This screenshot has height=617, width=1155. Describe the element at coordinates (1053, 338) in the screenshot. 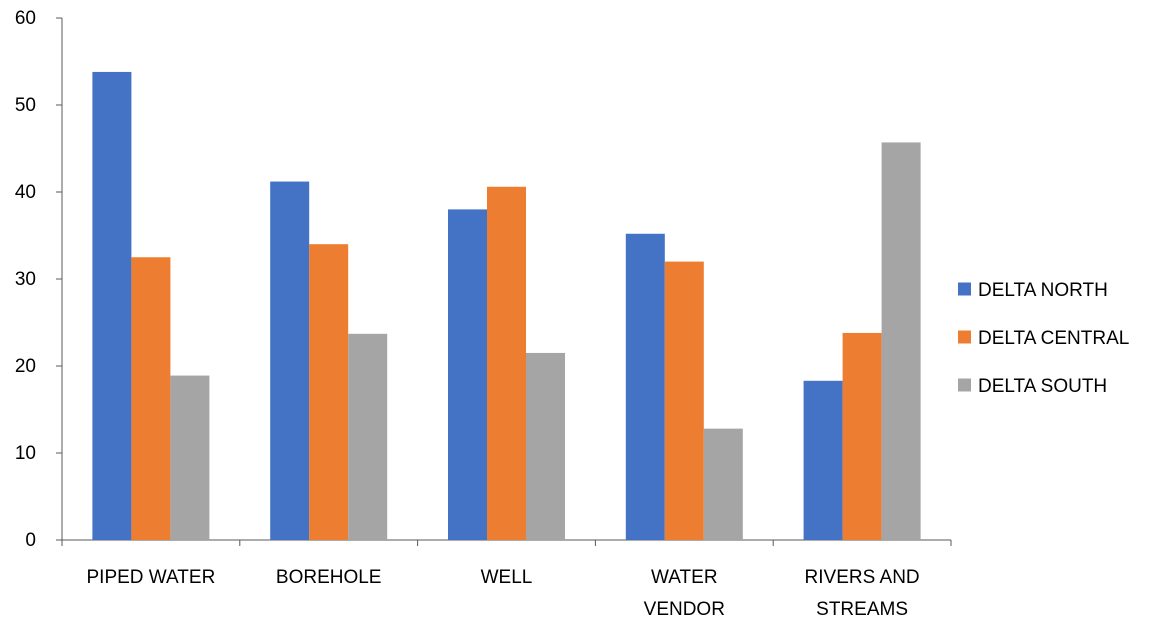

I see `legend-label: DELTA CENTRAL` at that location.